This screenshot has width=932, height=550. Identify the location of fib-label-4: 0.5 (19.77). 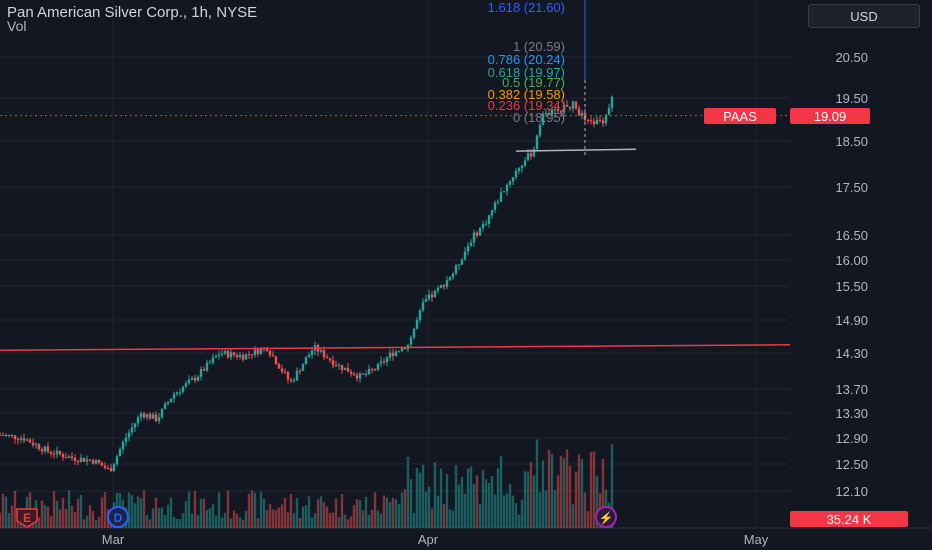
(533, 82).